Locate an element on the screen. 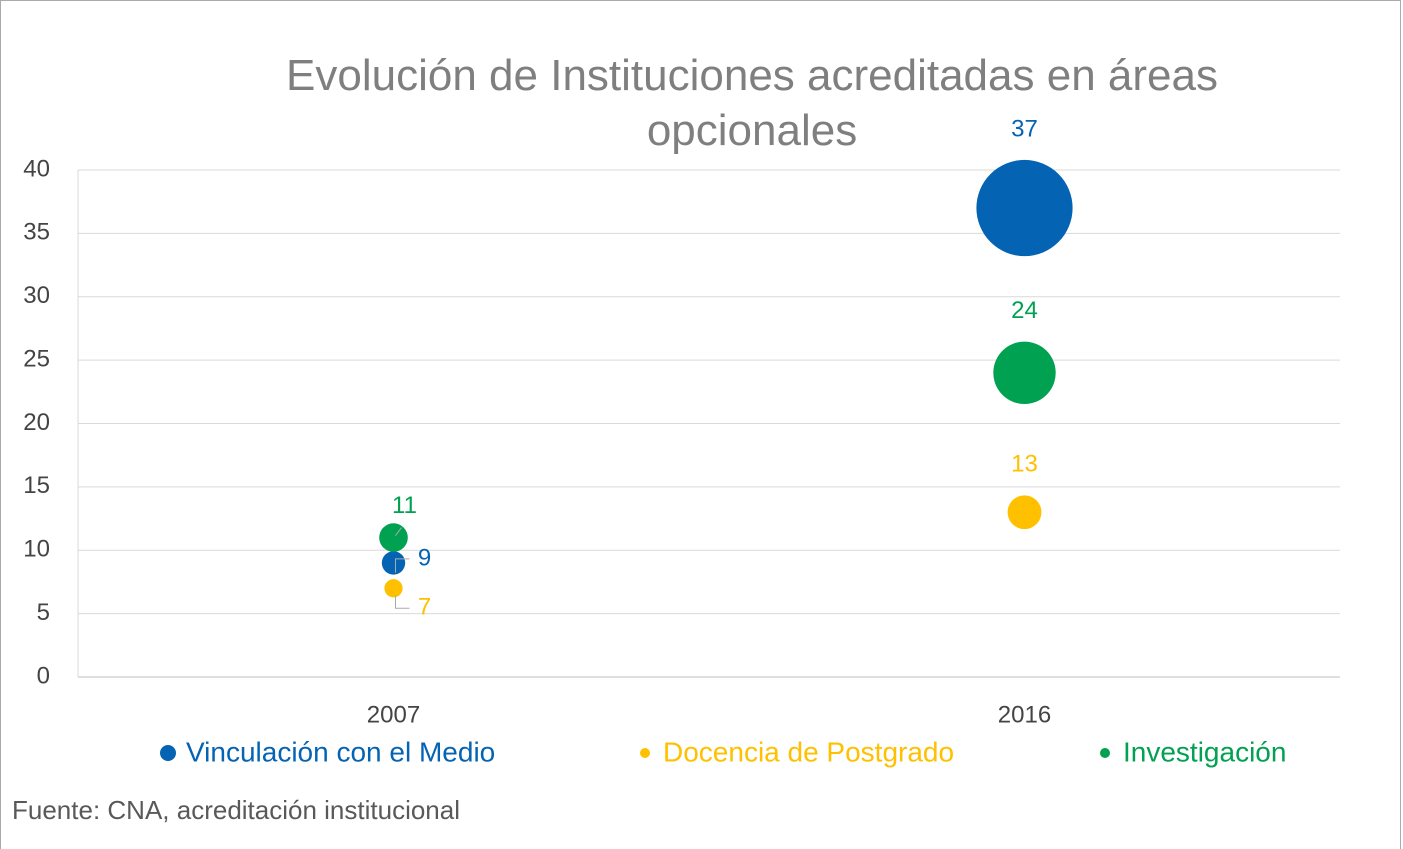 The image size is (1403, 849). data-label: 9 is located at coordinates (424, 557).